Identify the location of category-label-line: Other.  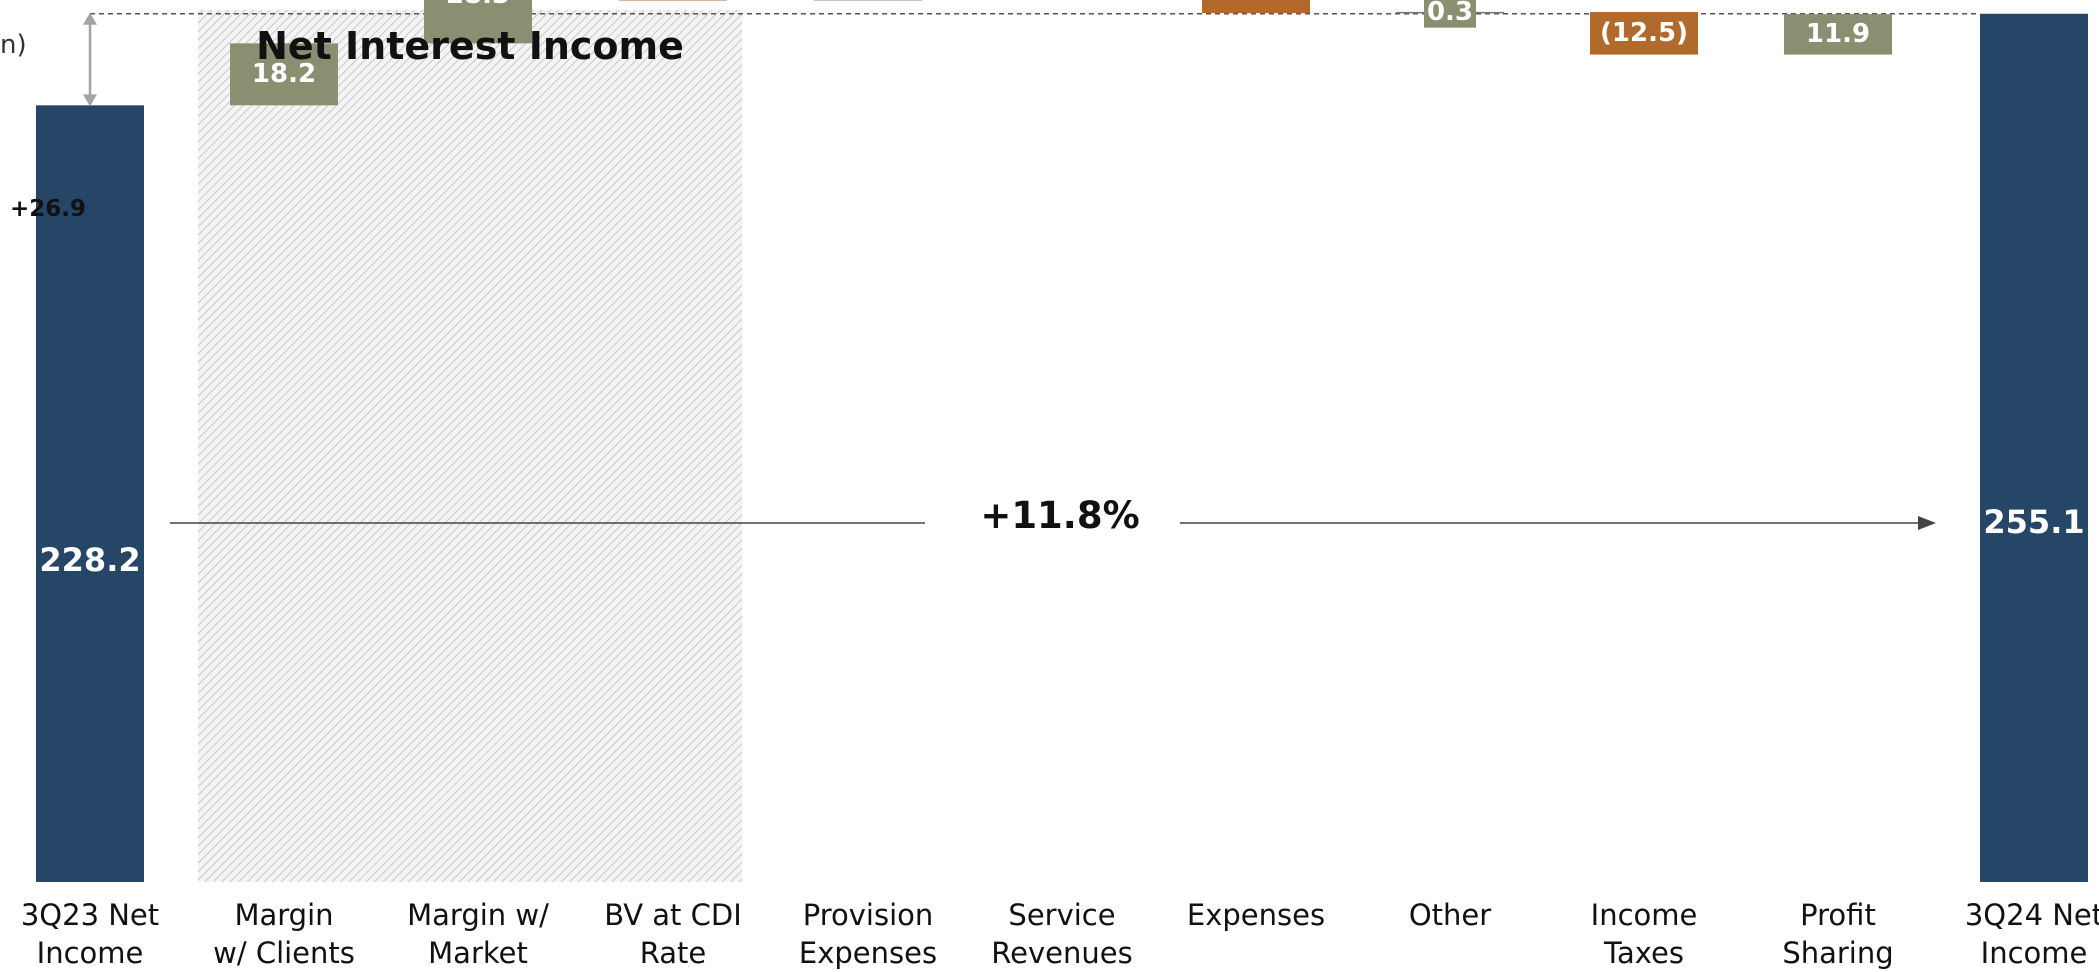
(1450, 915).